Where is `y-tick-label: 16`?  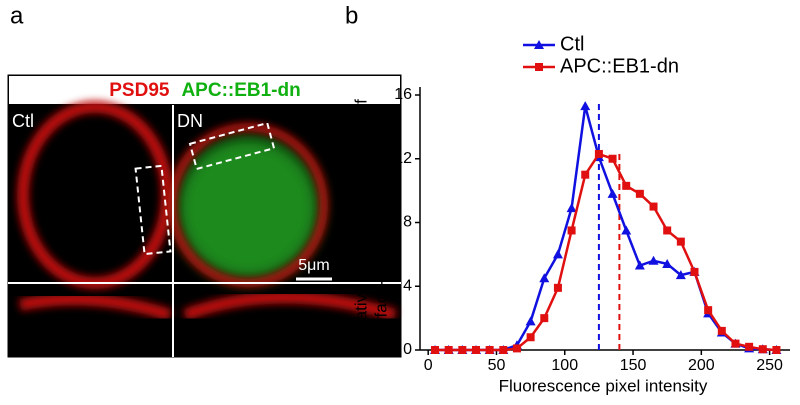 y-tick-label: 16 is located at coordinates (403, 94).